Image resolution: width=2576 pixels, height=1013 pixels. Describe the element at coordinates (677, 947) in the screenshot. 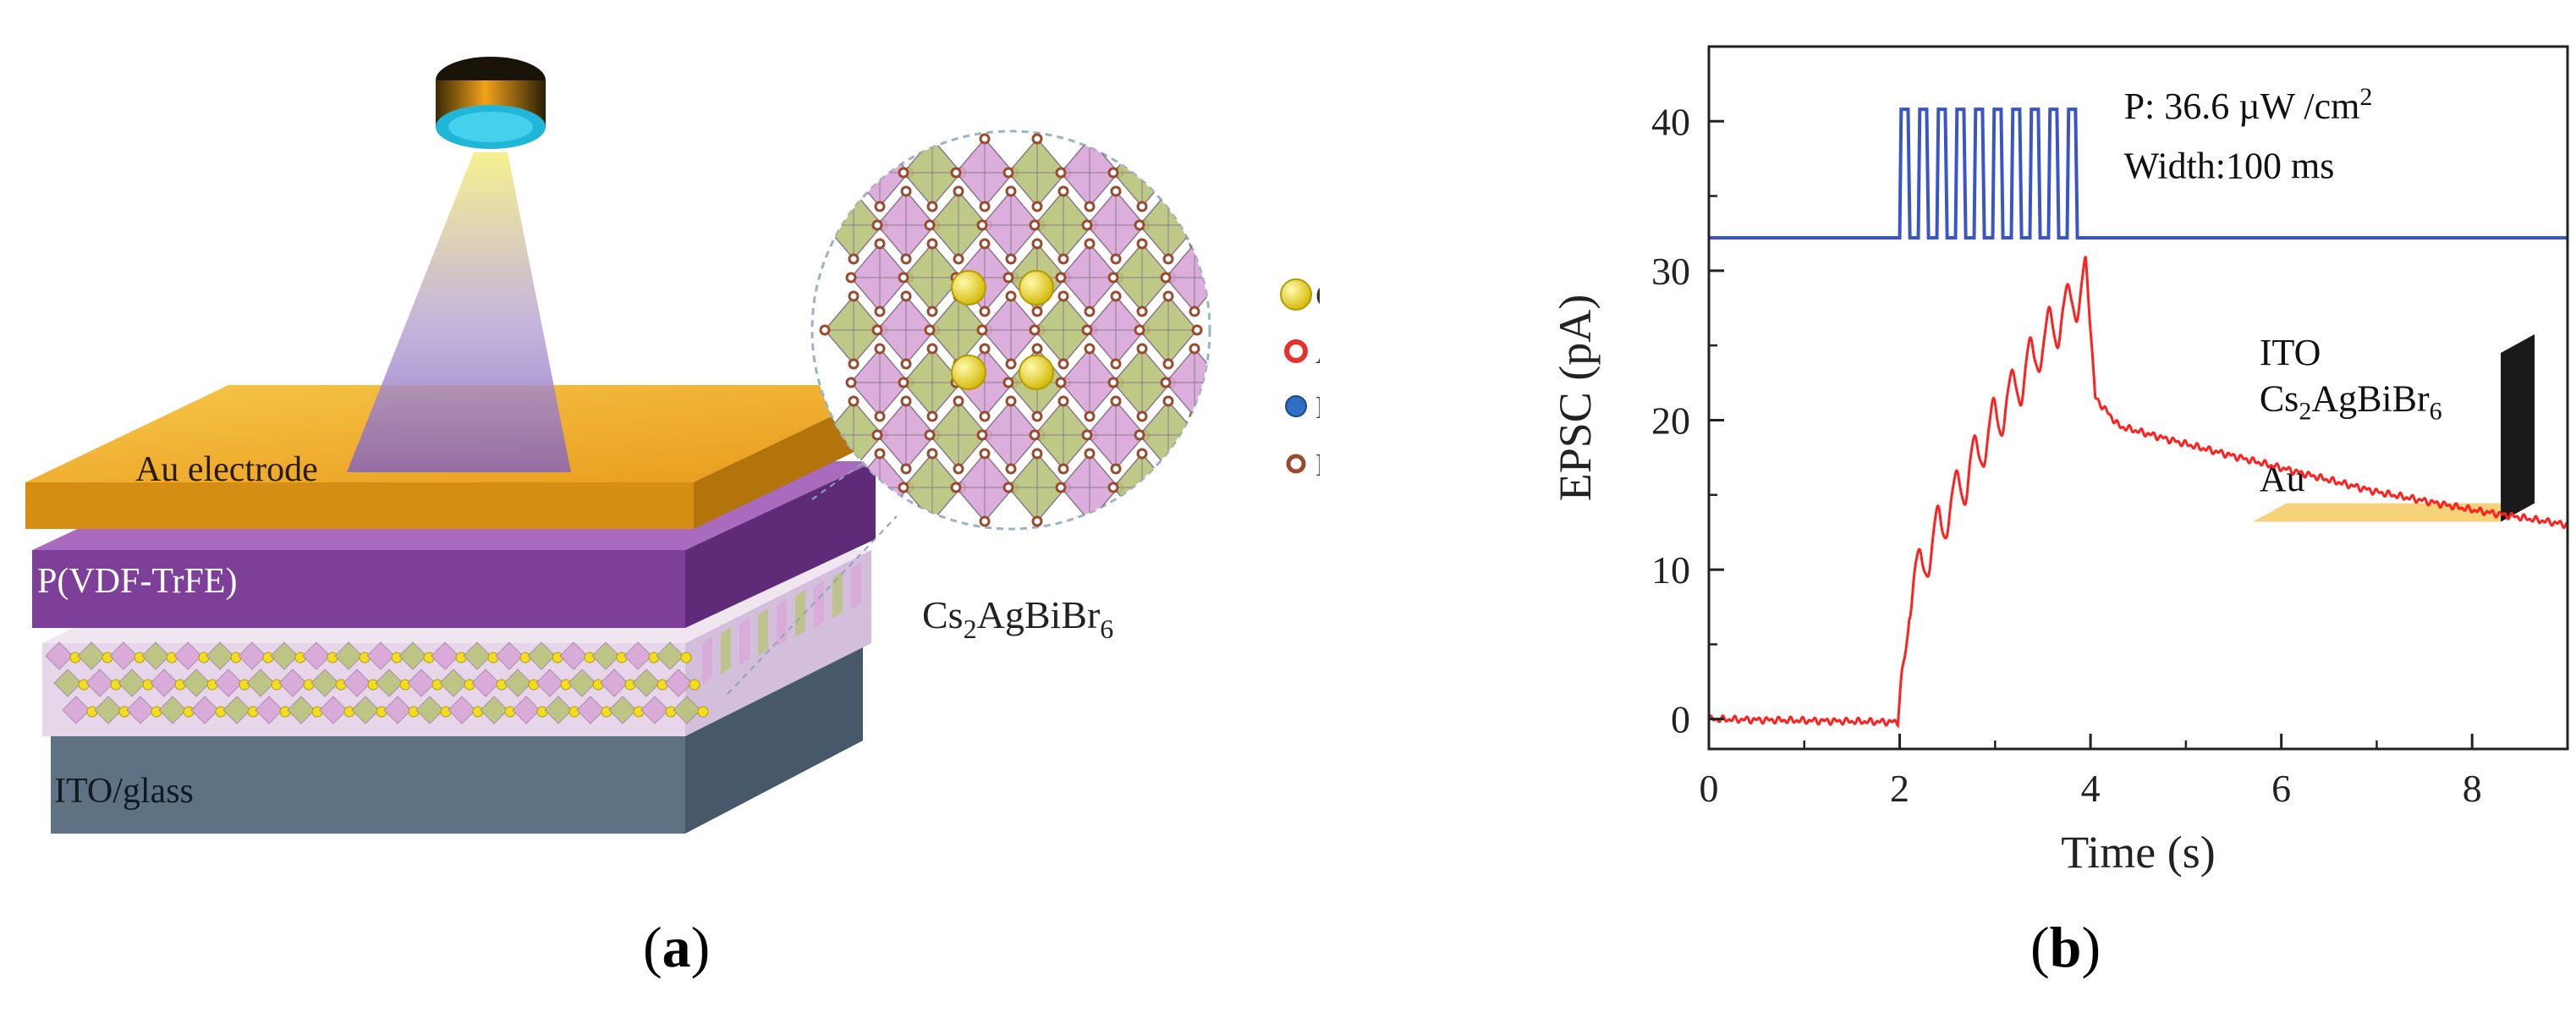

I see `caption-a: (a)` at that location.